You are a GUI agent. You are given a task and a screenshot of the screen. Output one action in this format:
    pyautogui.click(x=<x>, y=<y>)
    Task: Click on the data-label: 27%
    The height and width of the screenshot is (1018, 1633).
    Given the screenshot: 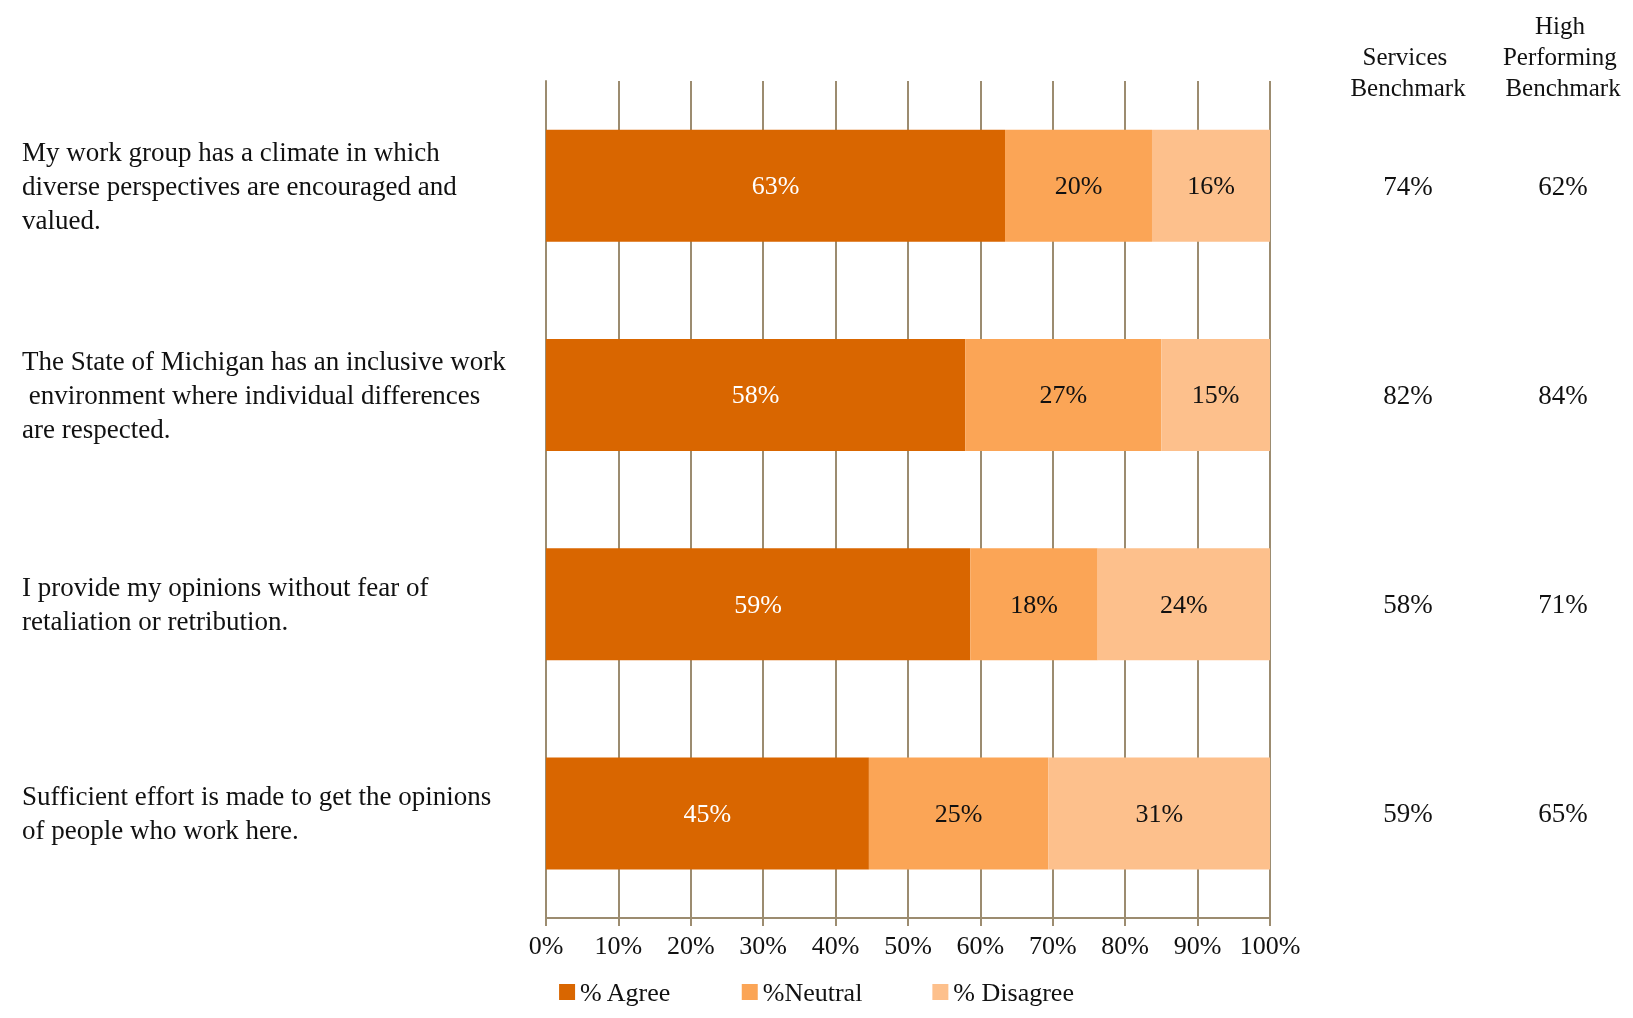 What is the action you would take?
    pyautogui.click(x=1063, y=395)
    